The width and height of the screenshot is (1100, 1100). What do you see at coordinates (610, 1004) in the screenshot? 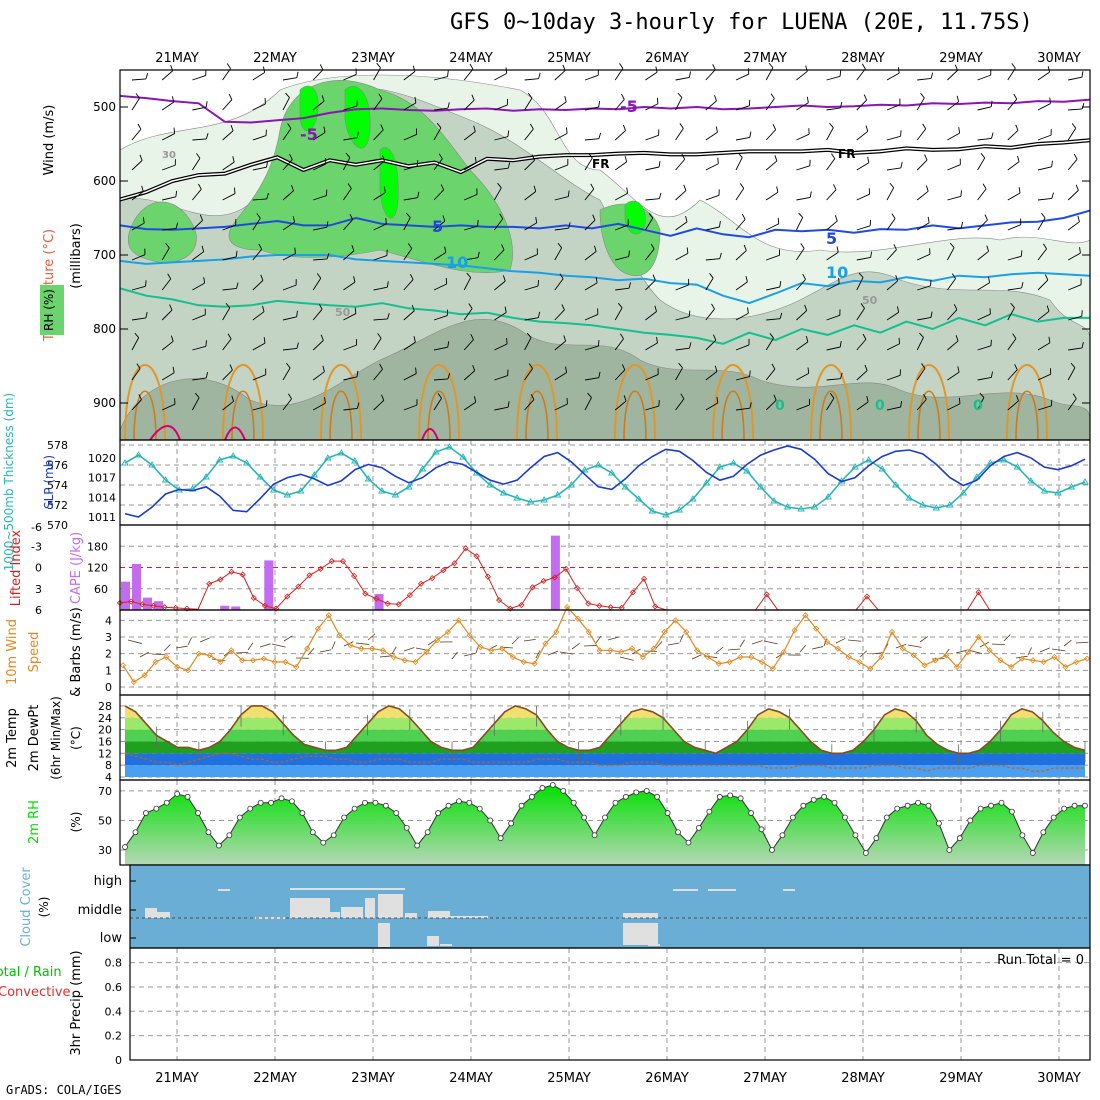
I see `precip-frame` at bounding box center [610, 1004].